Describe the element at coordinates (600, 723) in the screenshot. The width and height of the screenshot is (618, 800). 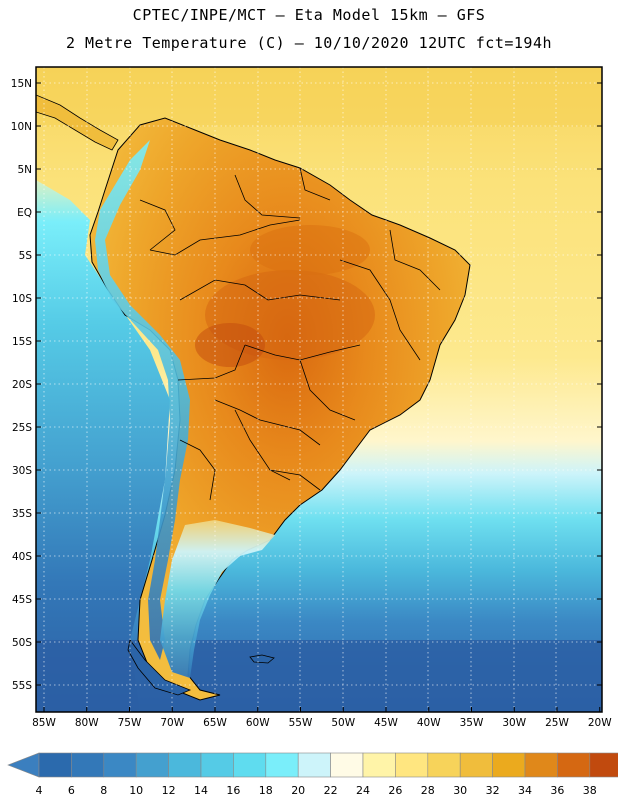
I see `lon-tick-label: 20W` at that location.